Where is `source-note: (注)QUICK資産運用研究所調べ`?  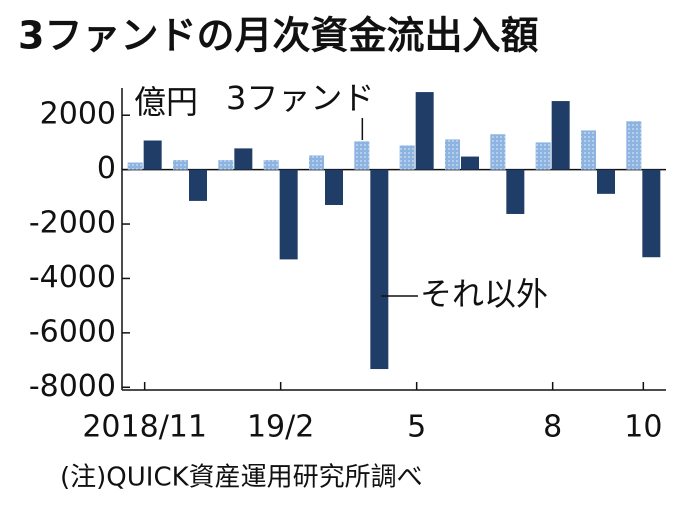 source-note: (注)QUICK資産運用研究所調べ is located at coordinates (241, 478).